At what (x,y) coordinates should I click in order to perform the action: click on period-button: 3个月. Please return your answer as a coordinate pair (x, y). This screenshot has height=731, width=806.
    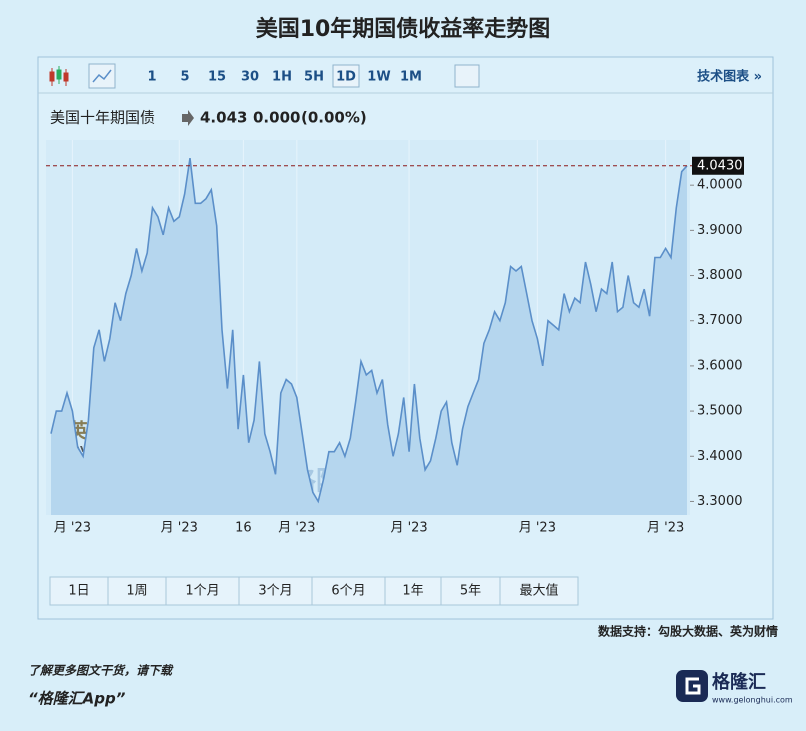
    Looking at the image, I should click on (275, 591).